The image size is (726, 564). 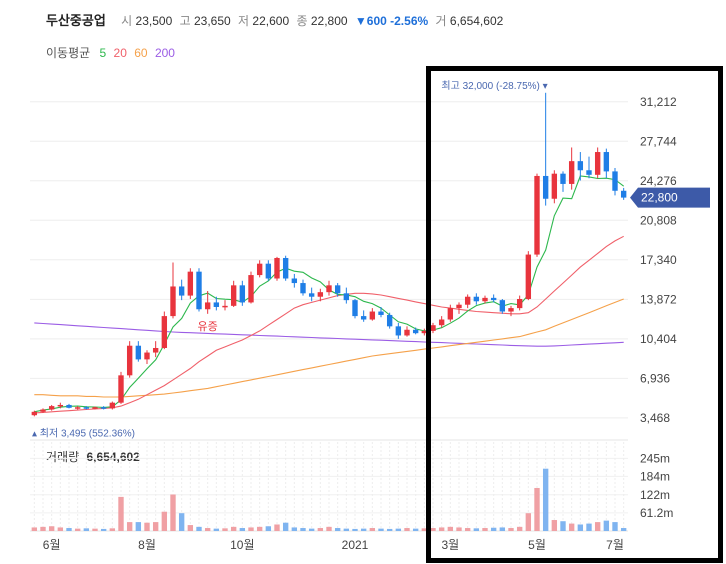 I want to click on high-value: 23,650, so click(x=212, y=21).